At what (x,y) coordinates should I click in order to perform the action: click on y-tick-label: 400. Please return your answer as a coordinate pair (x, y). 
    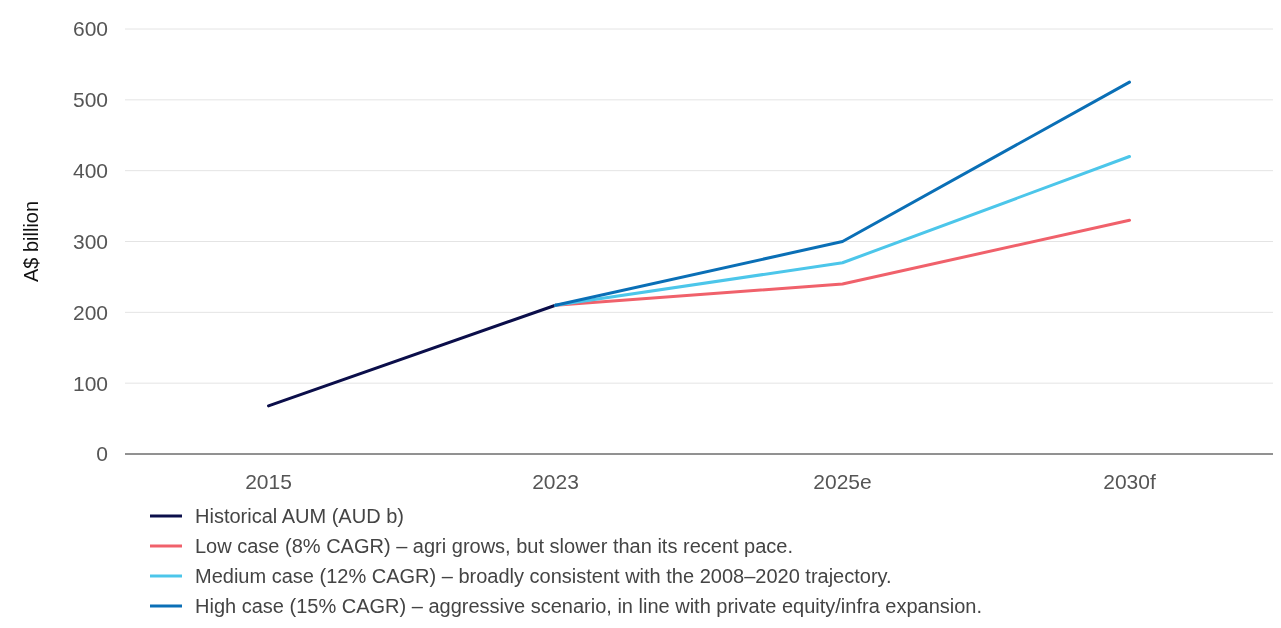
    Looking at the image, I should click on (90, 171).